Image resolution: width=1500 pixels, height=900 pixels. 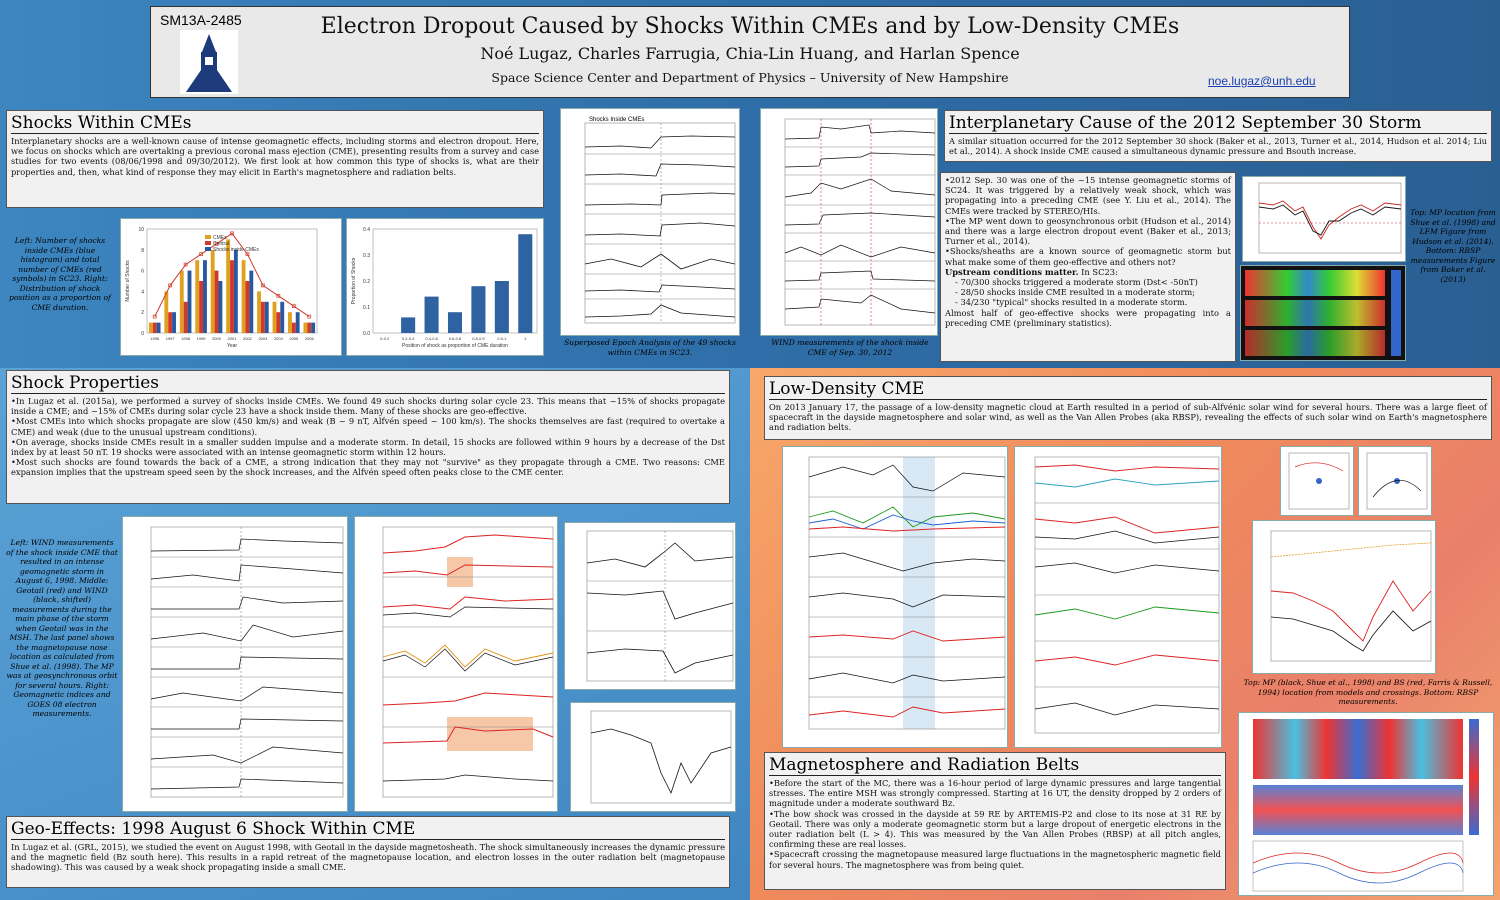 What do you see at coordinates (1365, 805) in the screenshot?
I see `rbsp-2013-svg` at bounding box center [1365, 805].